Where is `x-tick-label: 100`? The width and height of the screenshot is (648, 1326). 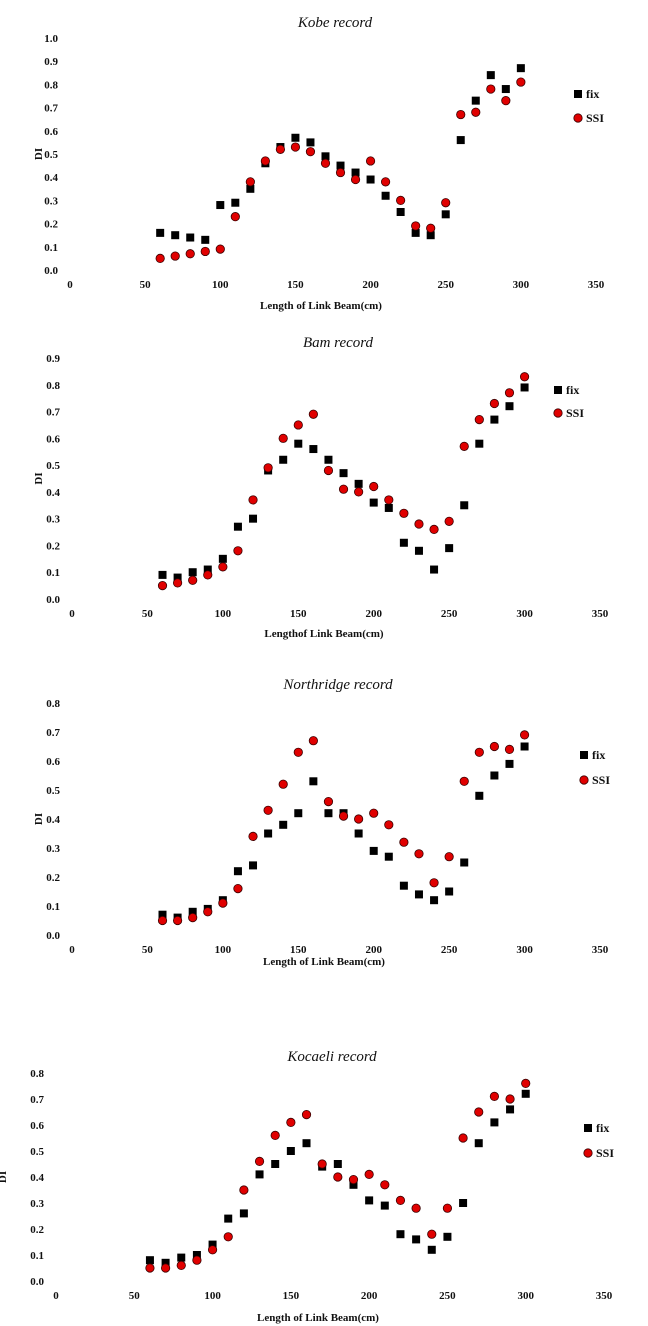
x-tick-label: 100 is located at coordinates (220, 285).